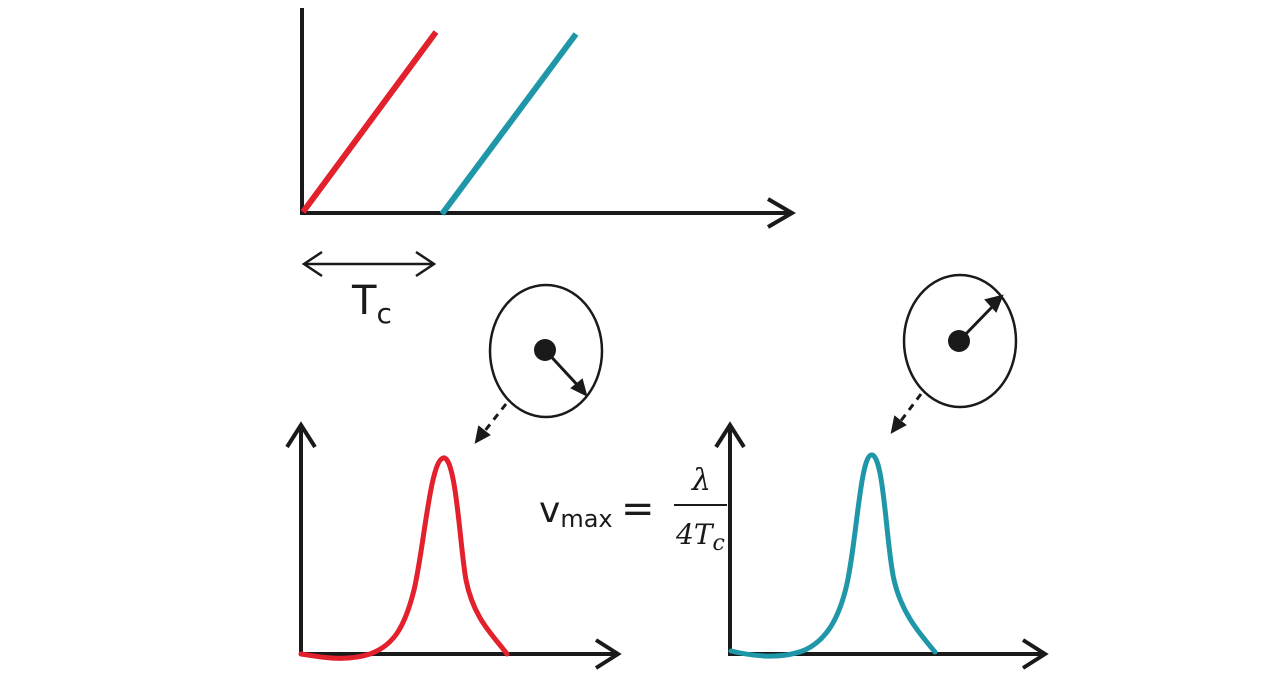  What do you see at coordinates (563, 370) in the screenshot?
I see `left-target-motion-arrow` at bounding box center [563, 370].